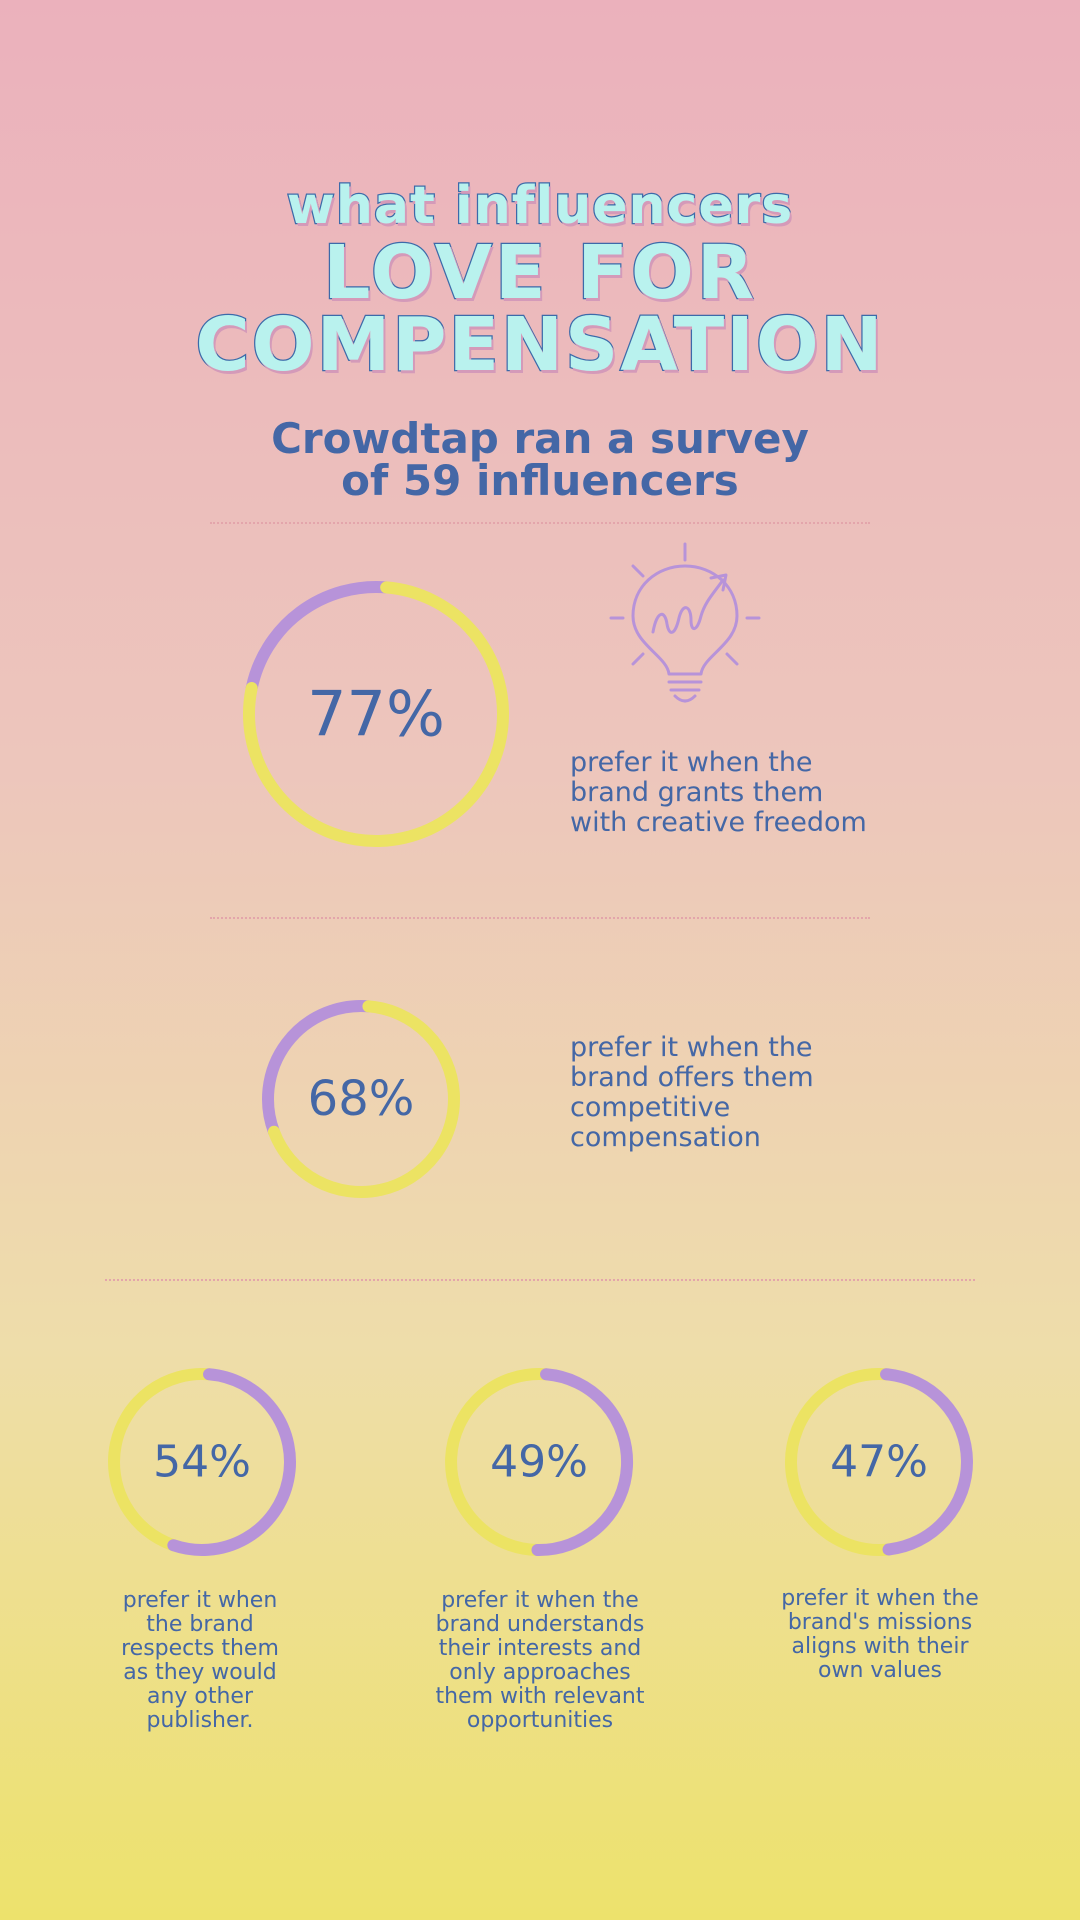  Describe the element at coordinates (200, 1672) in the screenshot. I see `stat-3-caption-line: as they would` at that location.